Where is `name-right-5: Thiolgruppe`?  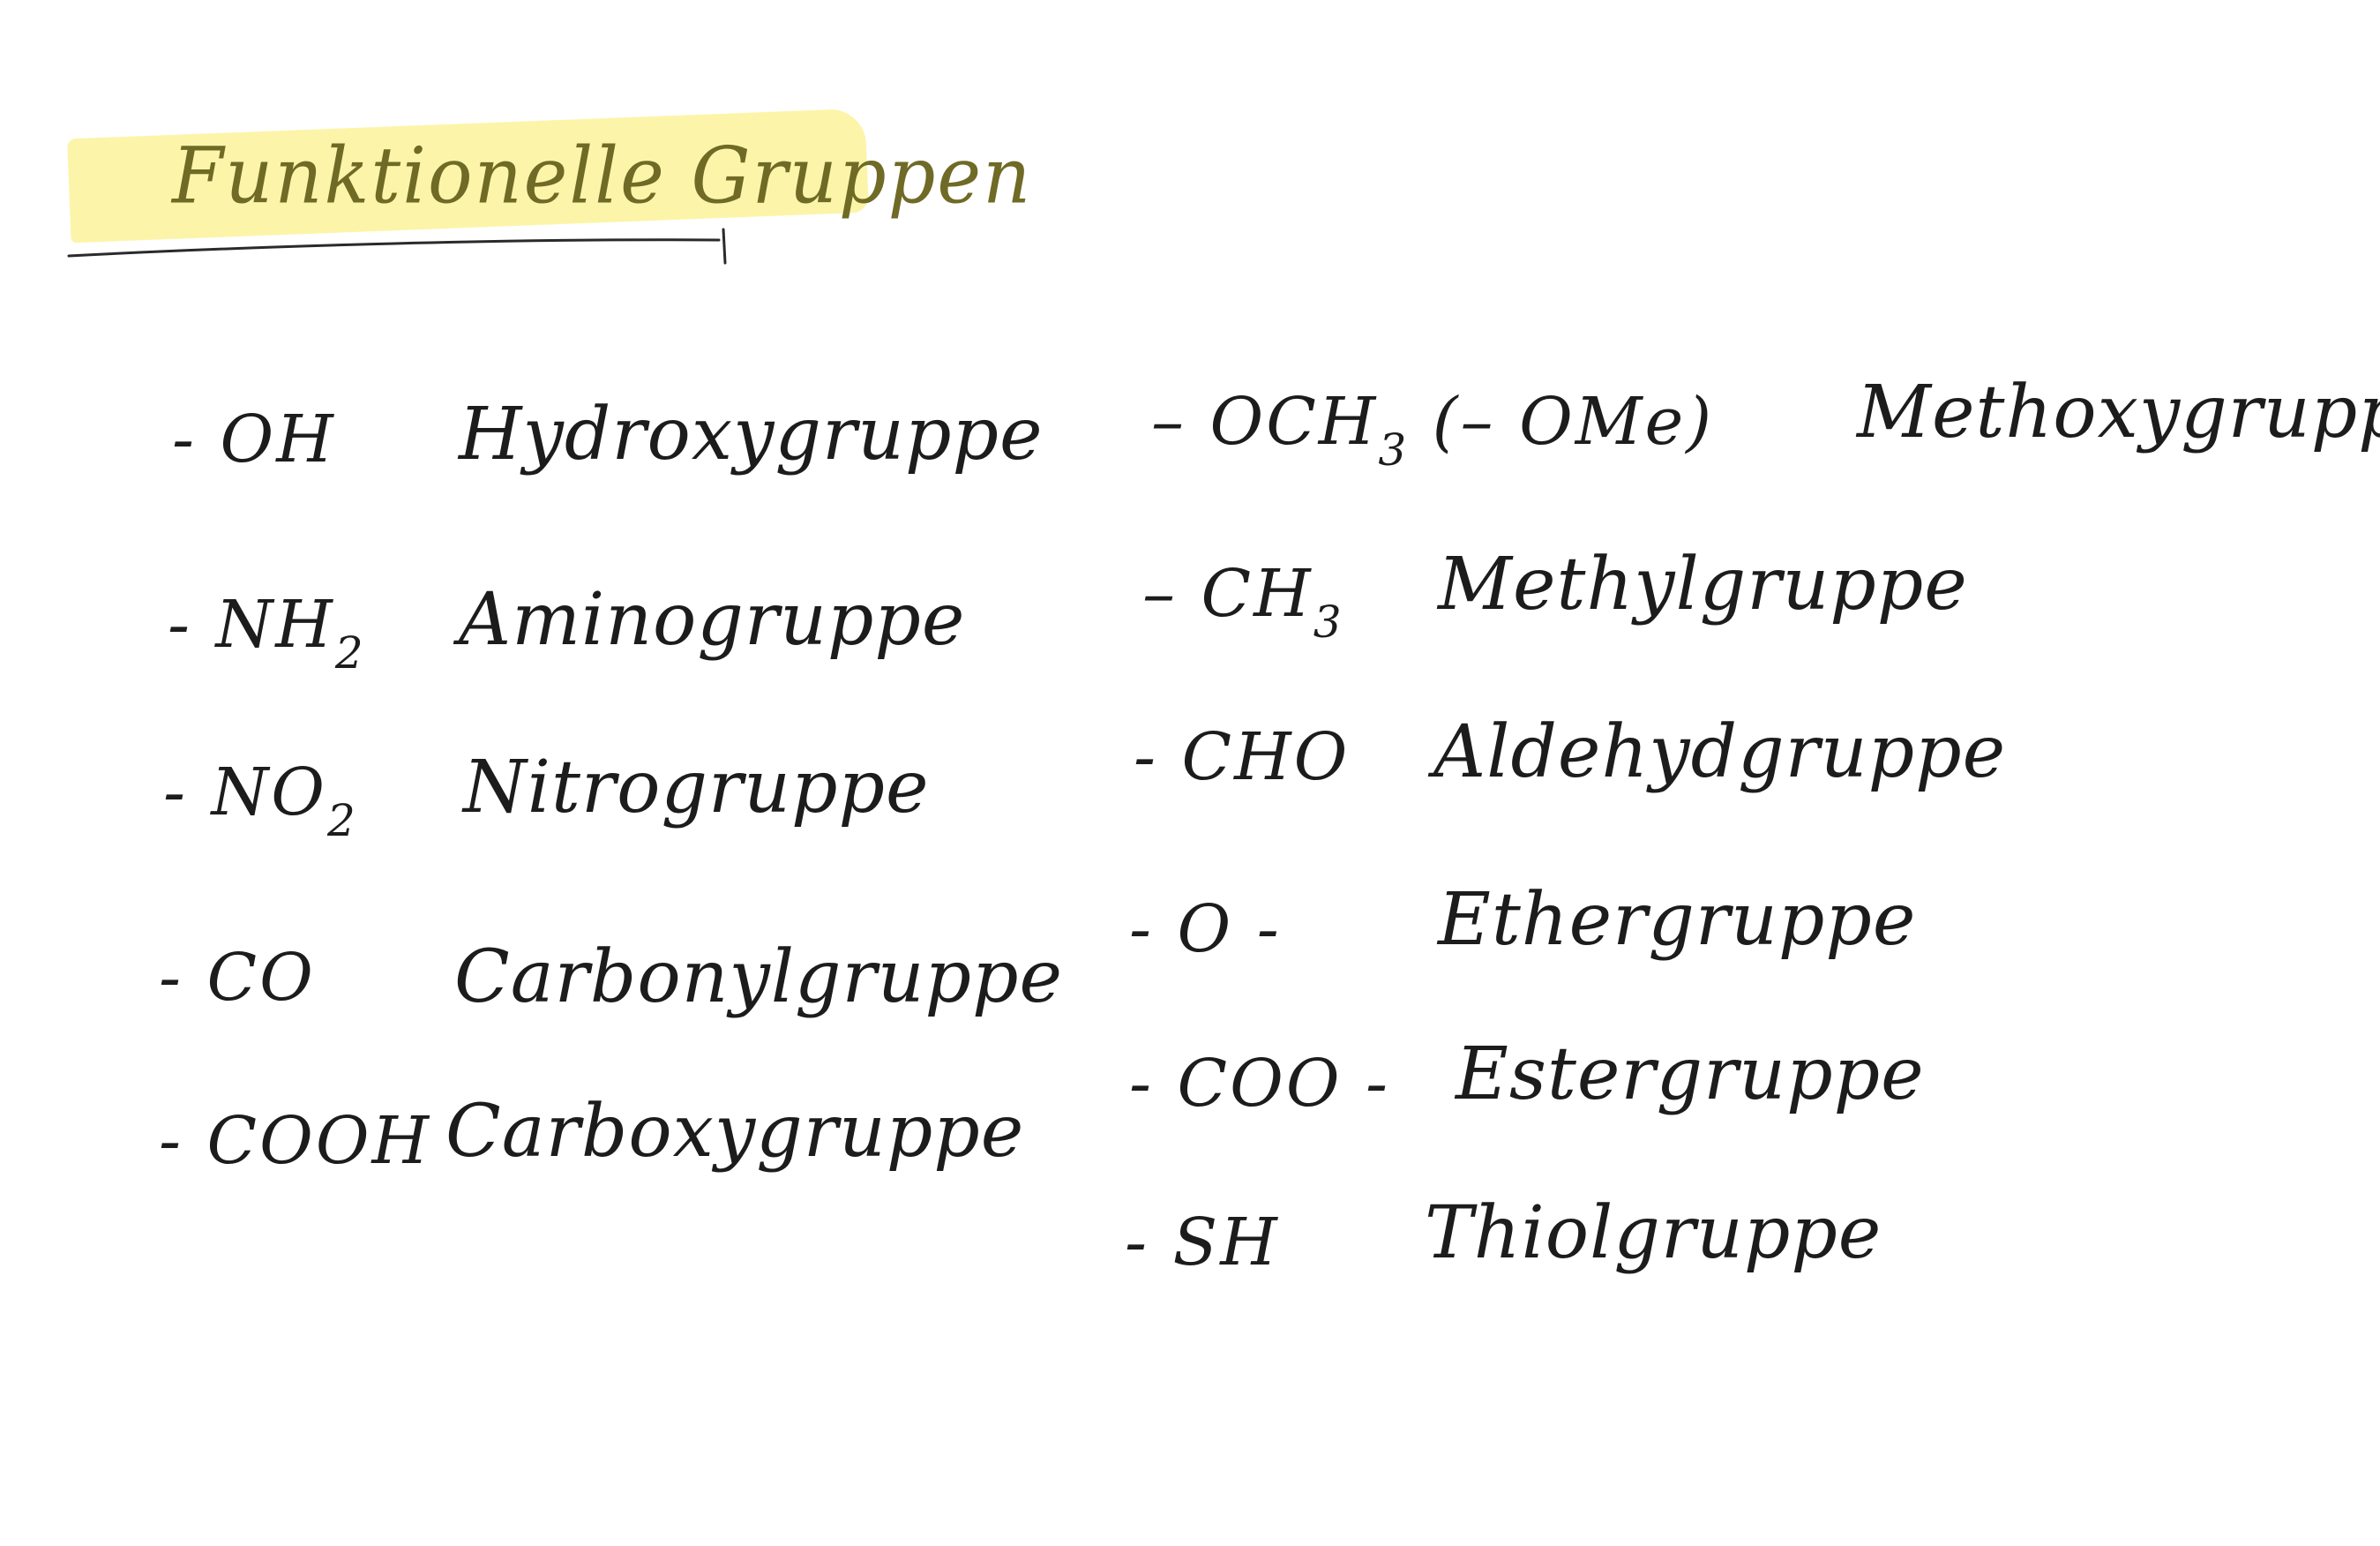 name-right-5: Thiolgruppe is located at coordinates (1653, 1233).